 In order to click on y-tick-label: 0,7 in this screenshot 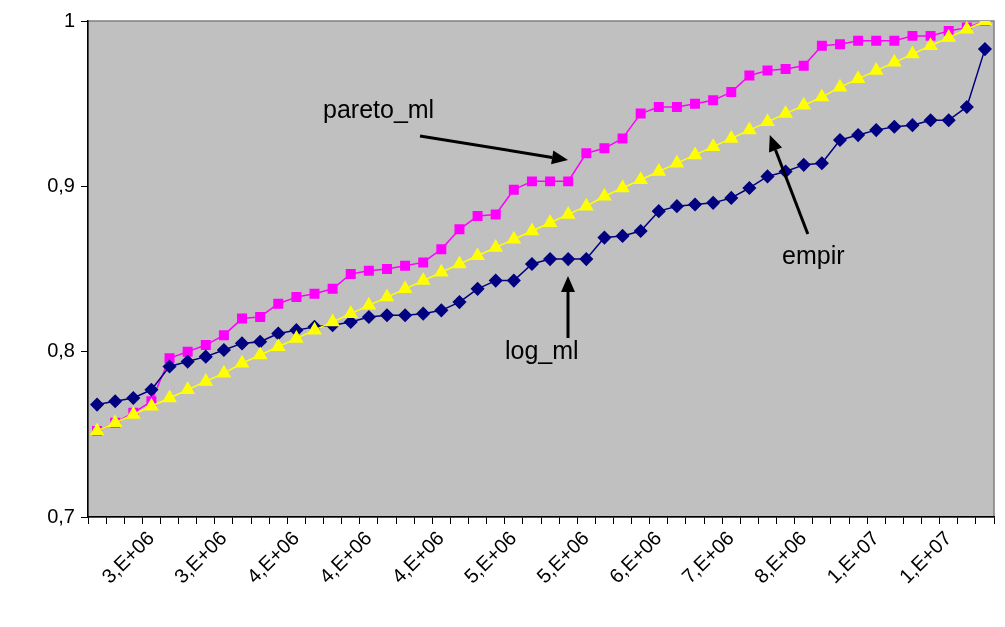, I will do `click(61, 515)`.